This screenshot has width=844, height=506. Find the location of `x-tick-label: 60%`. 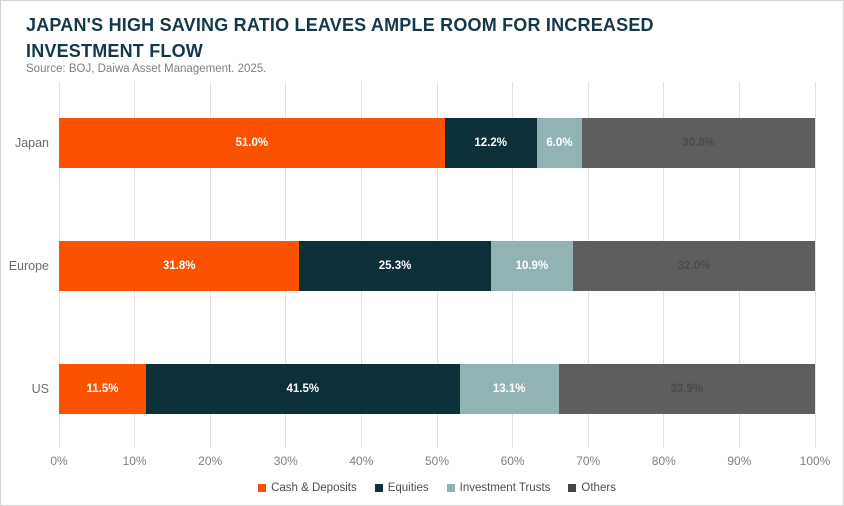

x-tick-label: 60% is located at coordinates (512, 461).